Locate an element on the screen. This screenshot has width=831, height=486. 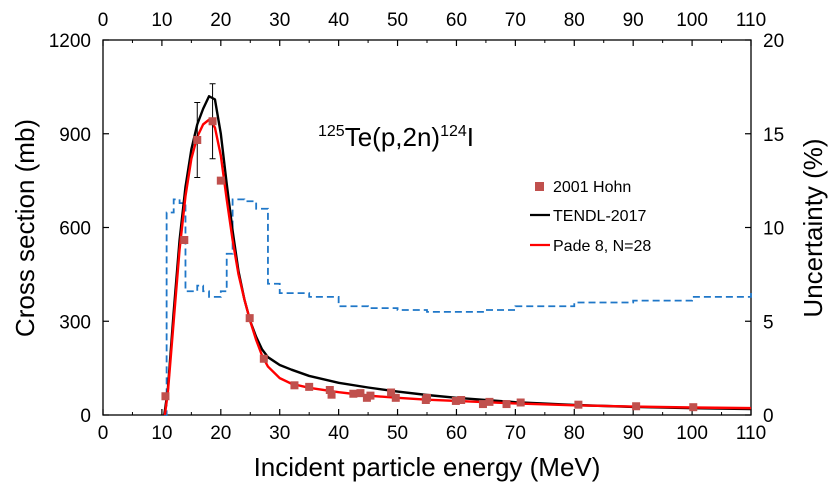
x-top-tick-label: 90 is located at coordinates (633, 20).